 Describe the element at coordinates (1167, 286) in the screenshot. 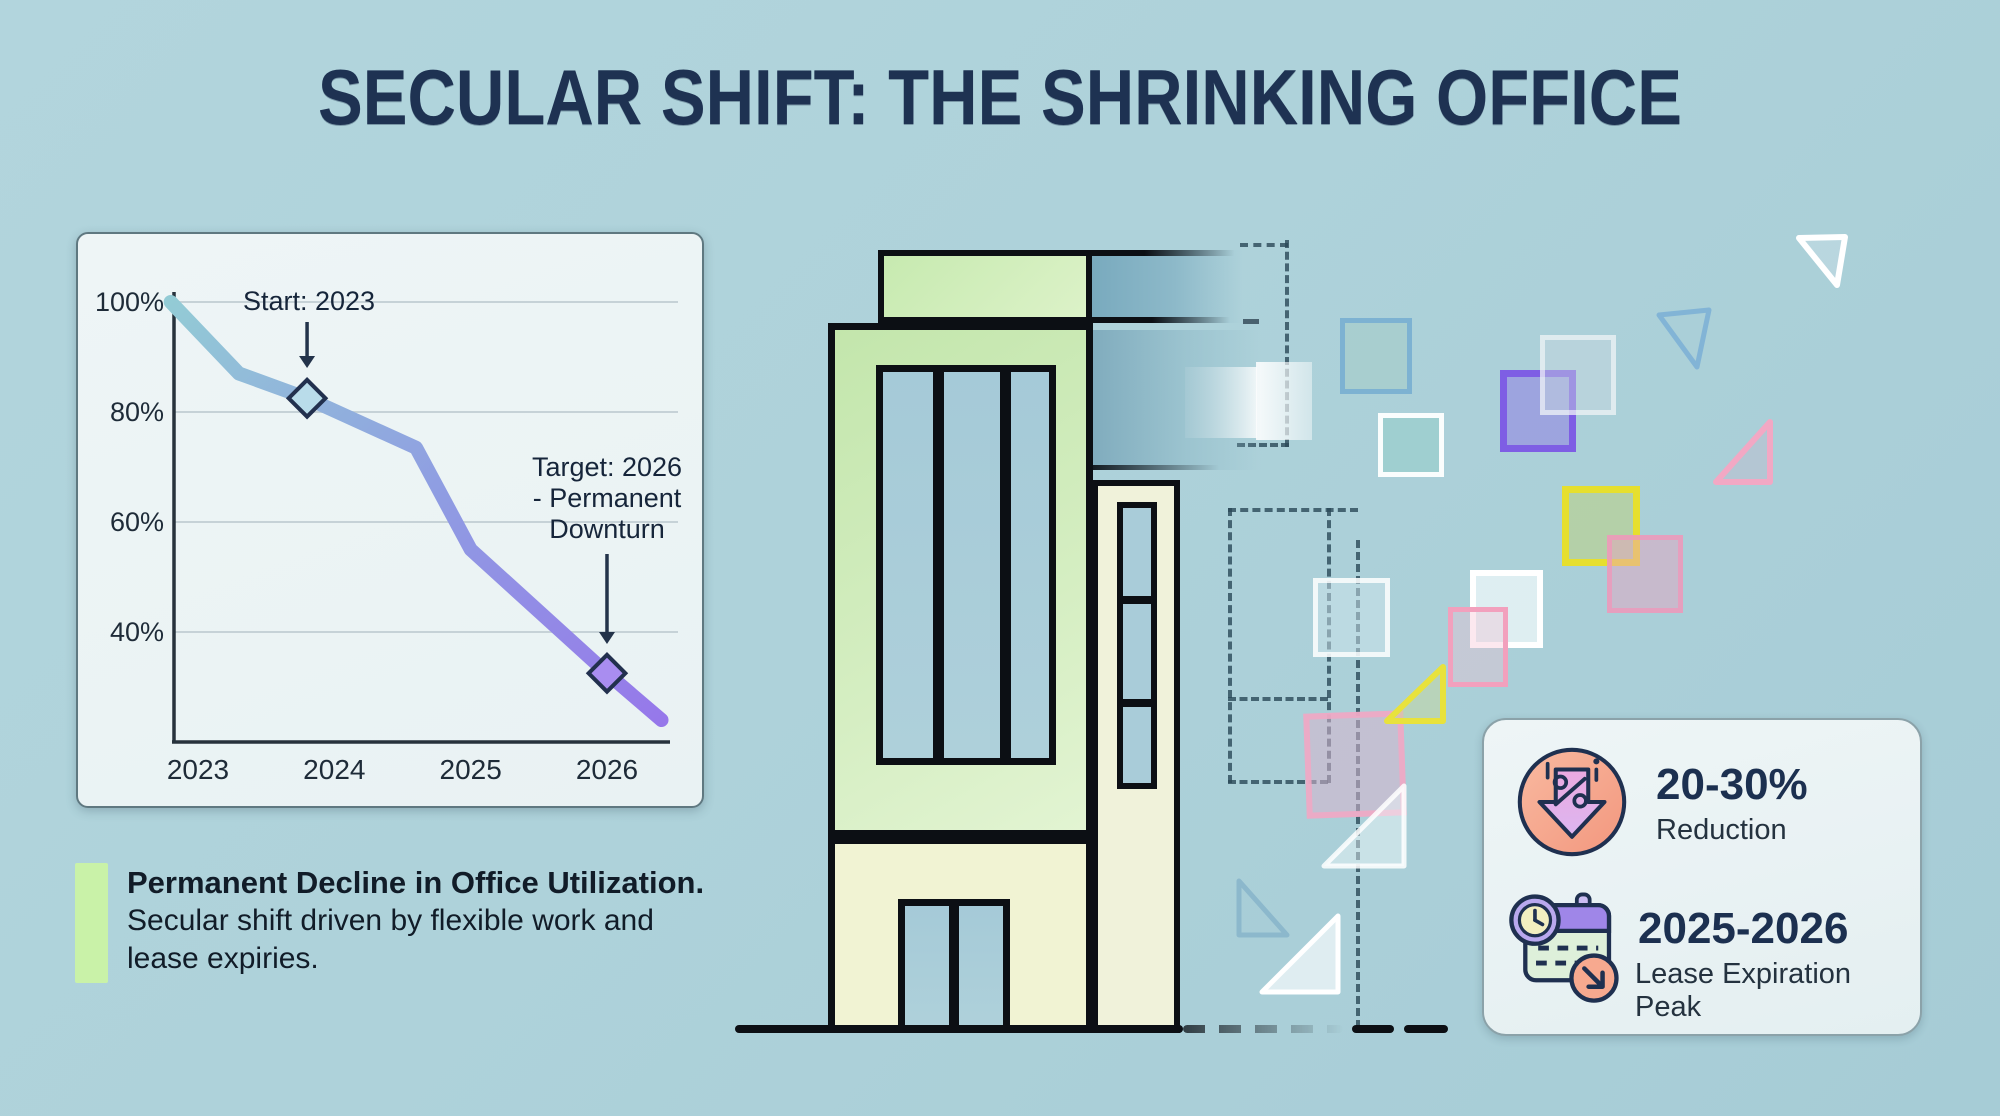

I see `building-roof-echo` at that location.